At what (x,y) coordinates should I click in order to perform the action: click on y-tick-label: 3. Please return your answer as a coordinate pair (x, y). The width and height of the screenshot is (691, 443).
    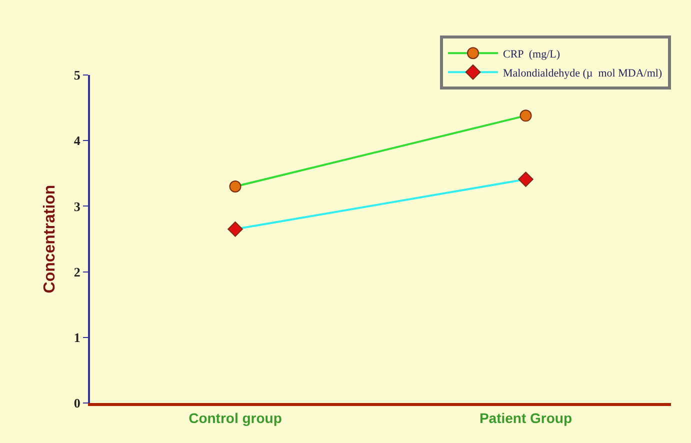
    Looking at the image, I should click on (77, 206).